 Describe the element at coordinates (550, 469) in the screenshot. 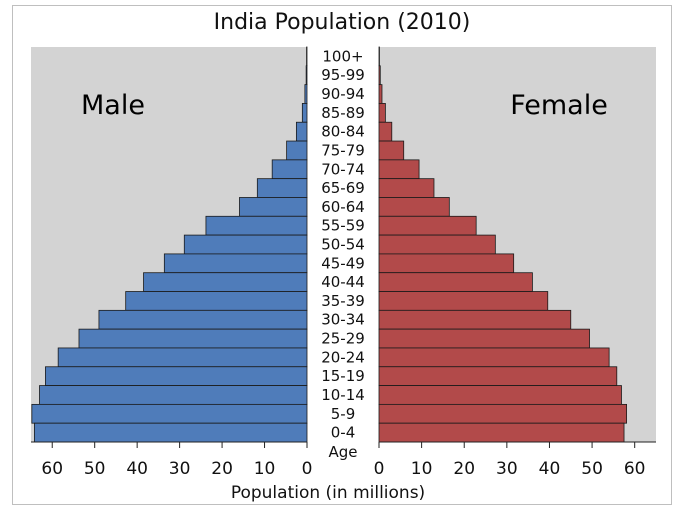

I see `female-x-tick-label: 40` at that location.